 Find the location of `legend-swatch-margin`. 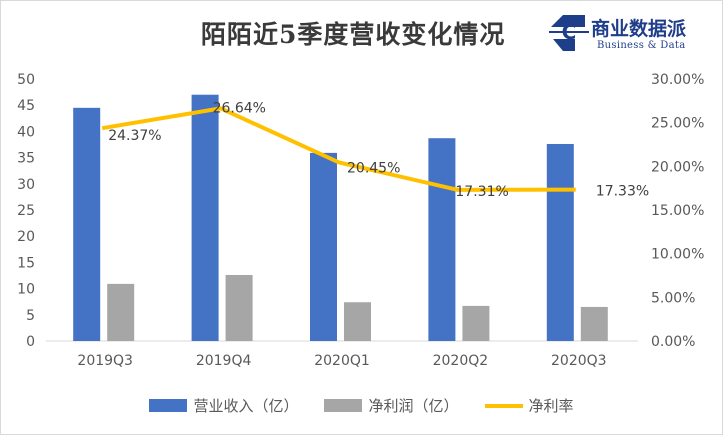

legend-swatch-margin is located at coordinates (503, 405).